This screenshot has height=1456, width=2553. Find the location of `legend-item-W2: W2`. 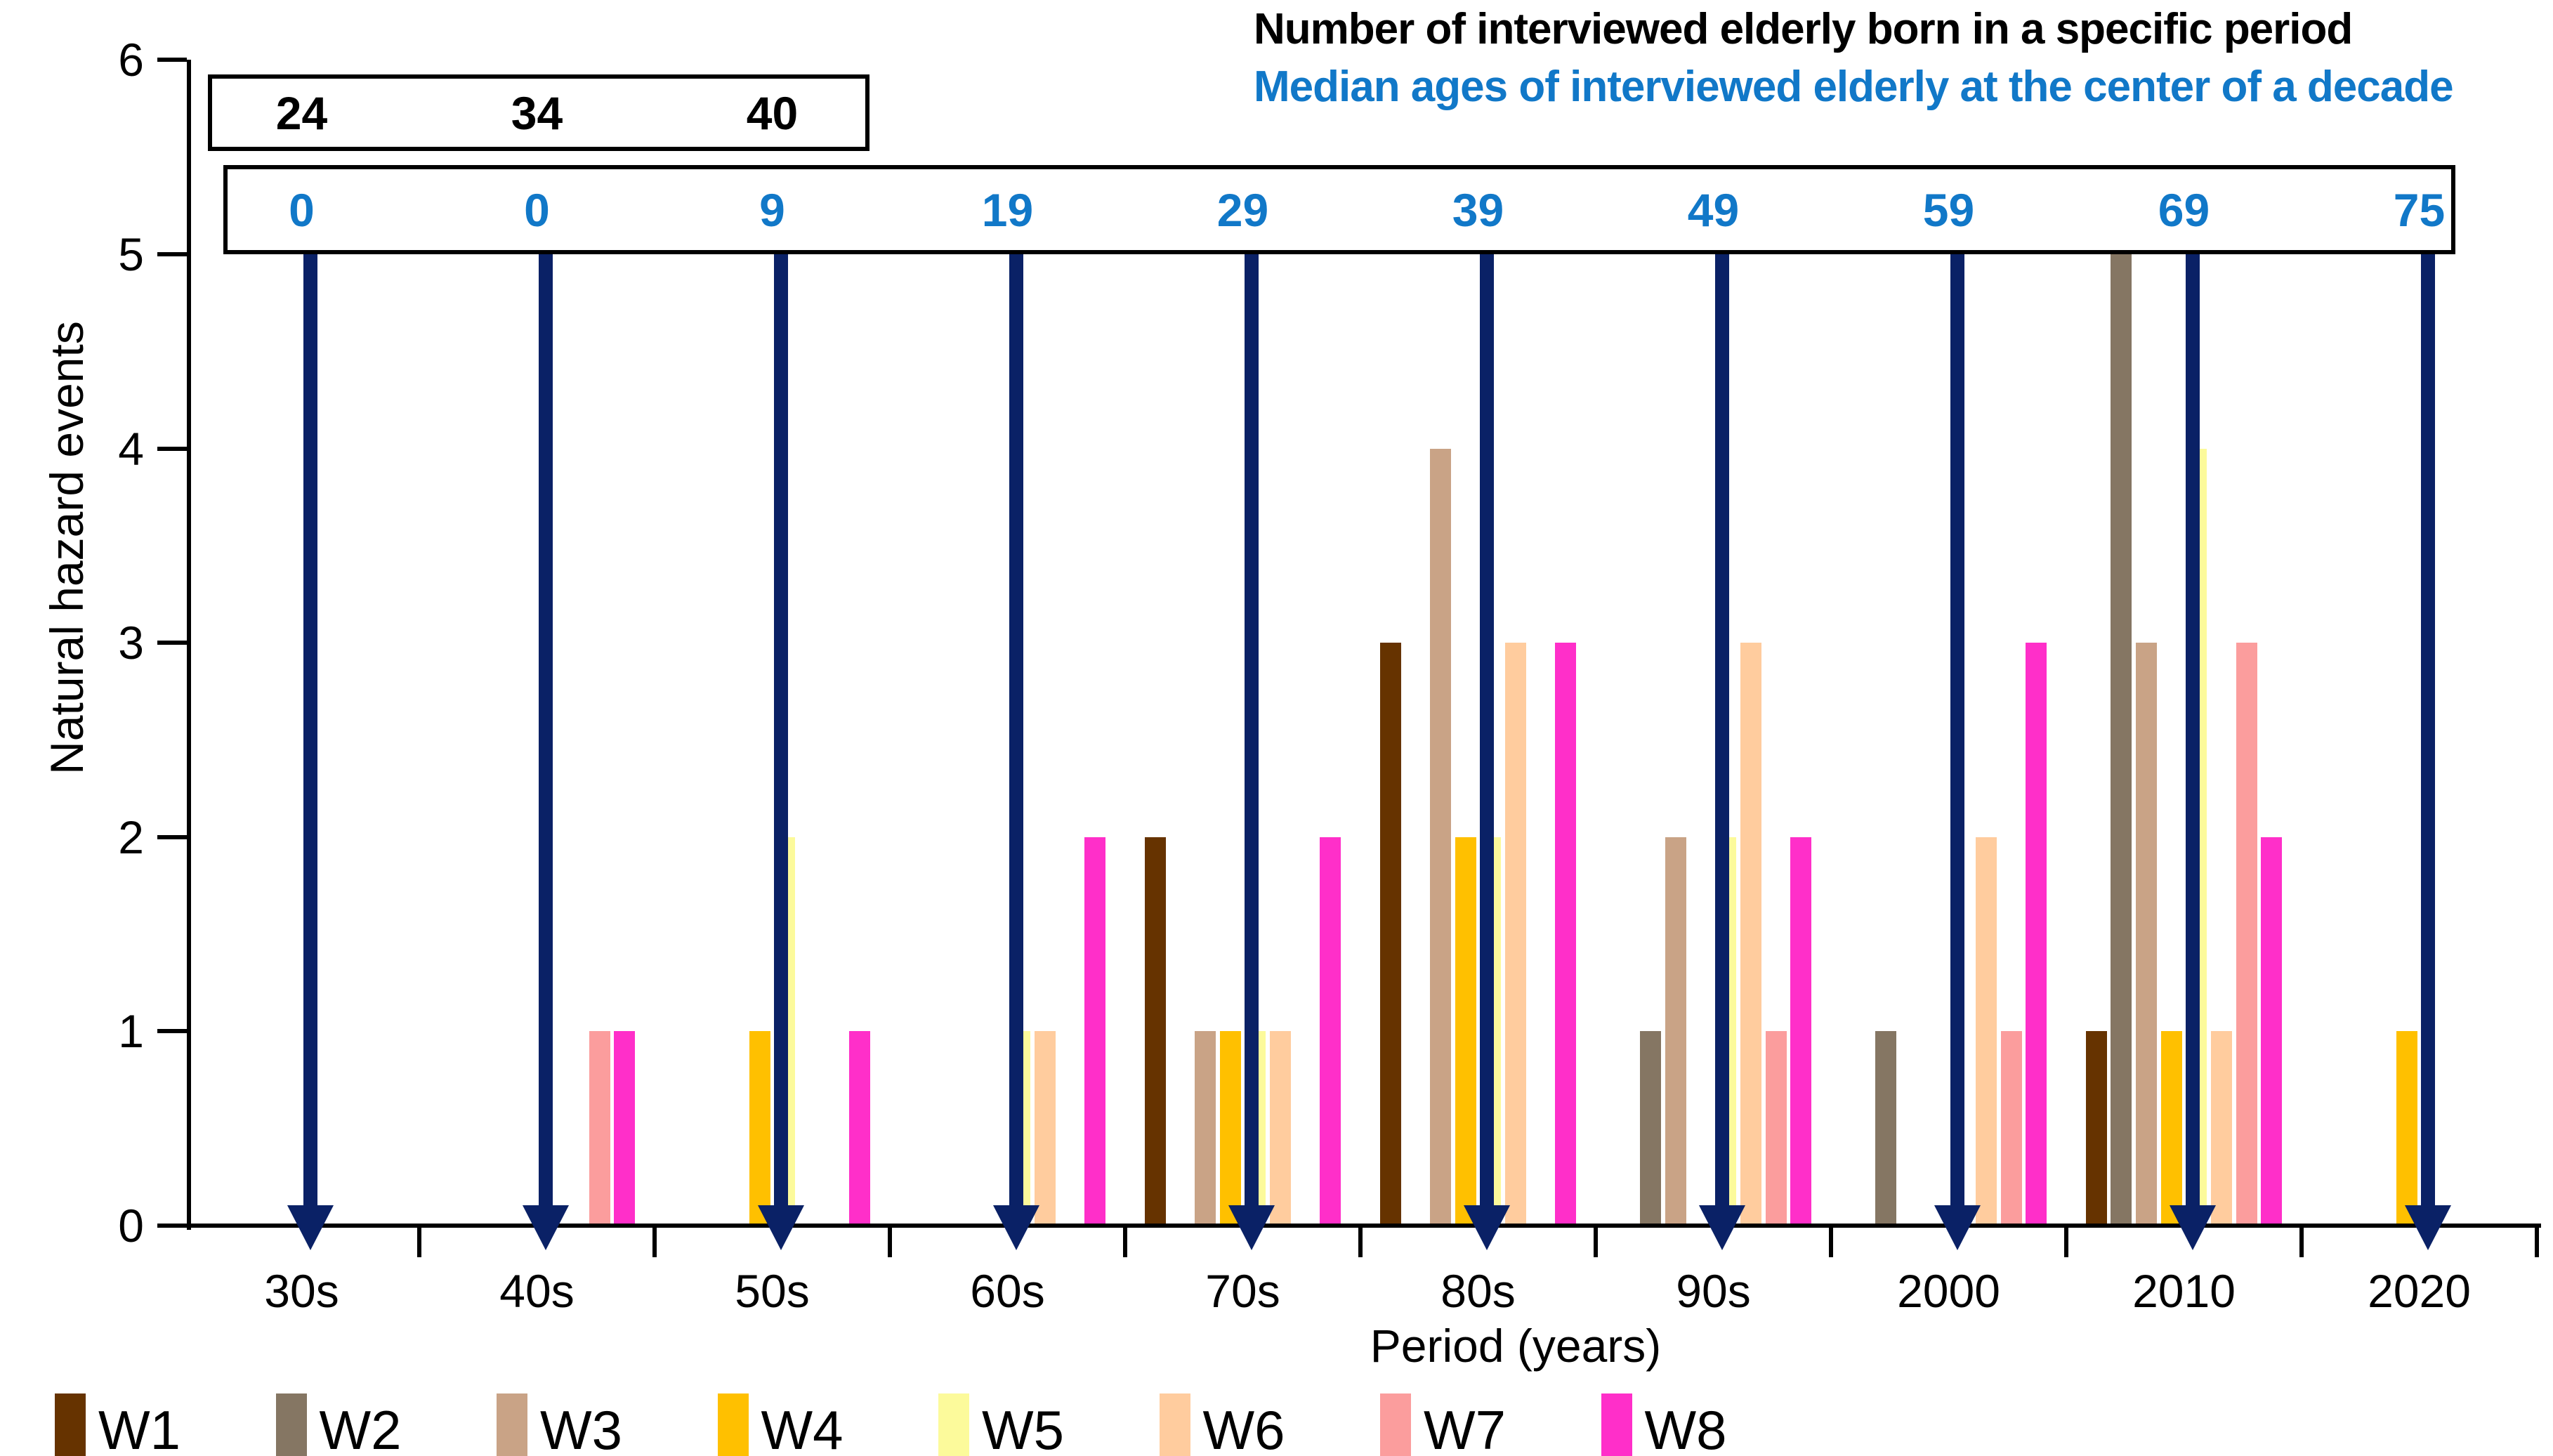

legend-item-W2: W2 is located at coordinates (381, 1424).